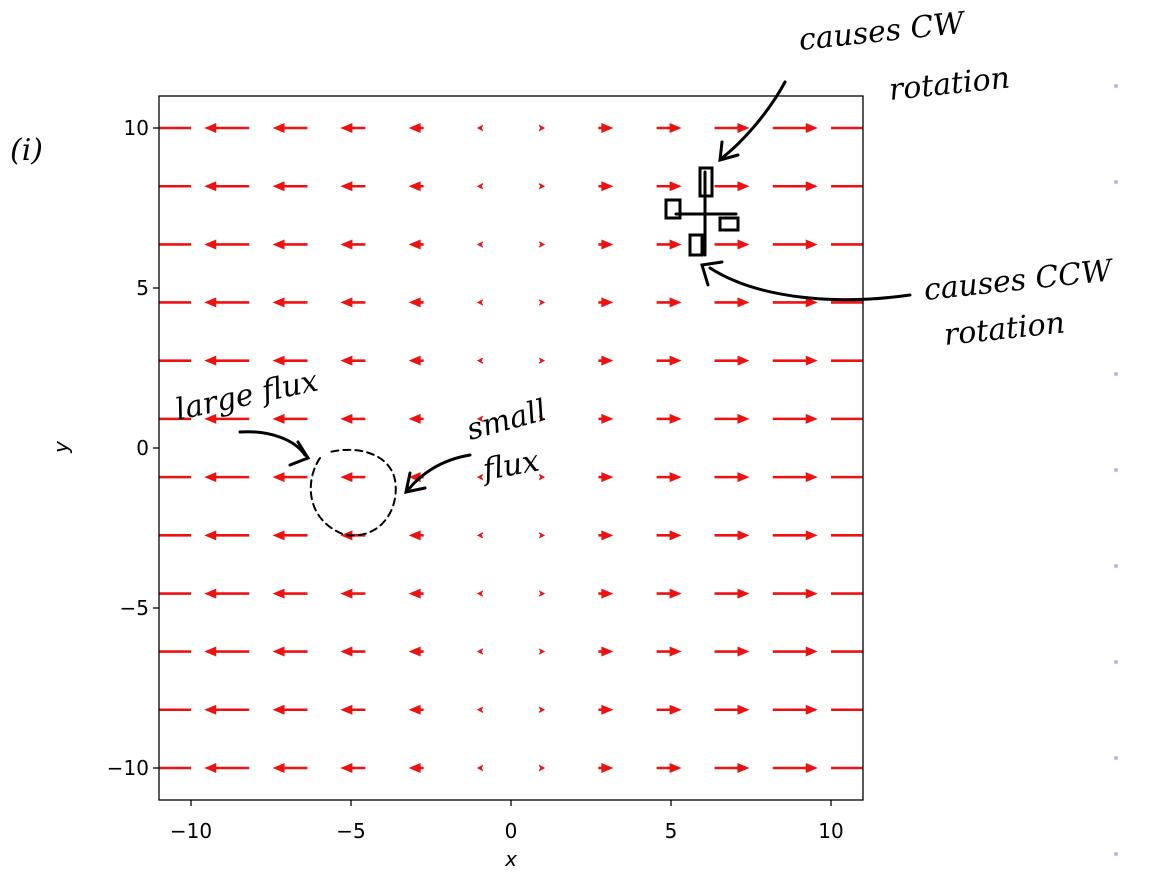 This screenshot has width=1160, height=877. Describe the element at coordinates (136, 128) in the screenshot. I see `y-tick-label: 10` at that location.